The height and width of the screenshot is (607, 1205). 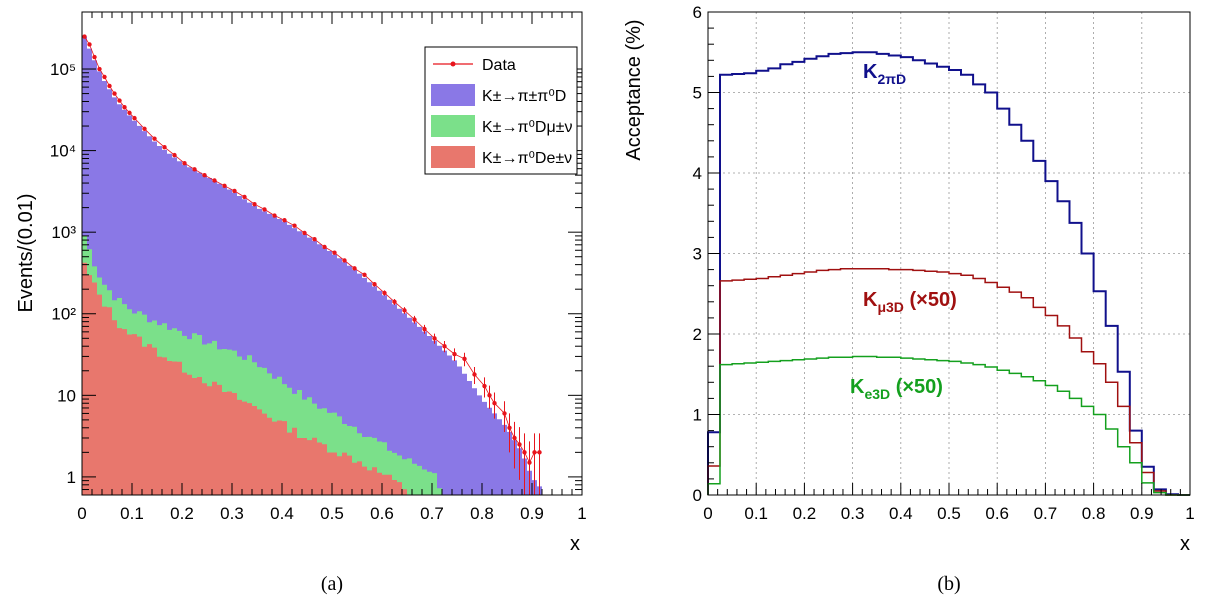 What do you see at coordinates (575, 544) in the screenshot?
I see `x-axis-label-a: x` at bounding box center [575, 544].